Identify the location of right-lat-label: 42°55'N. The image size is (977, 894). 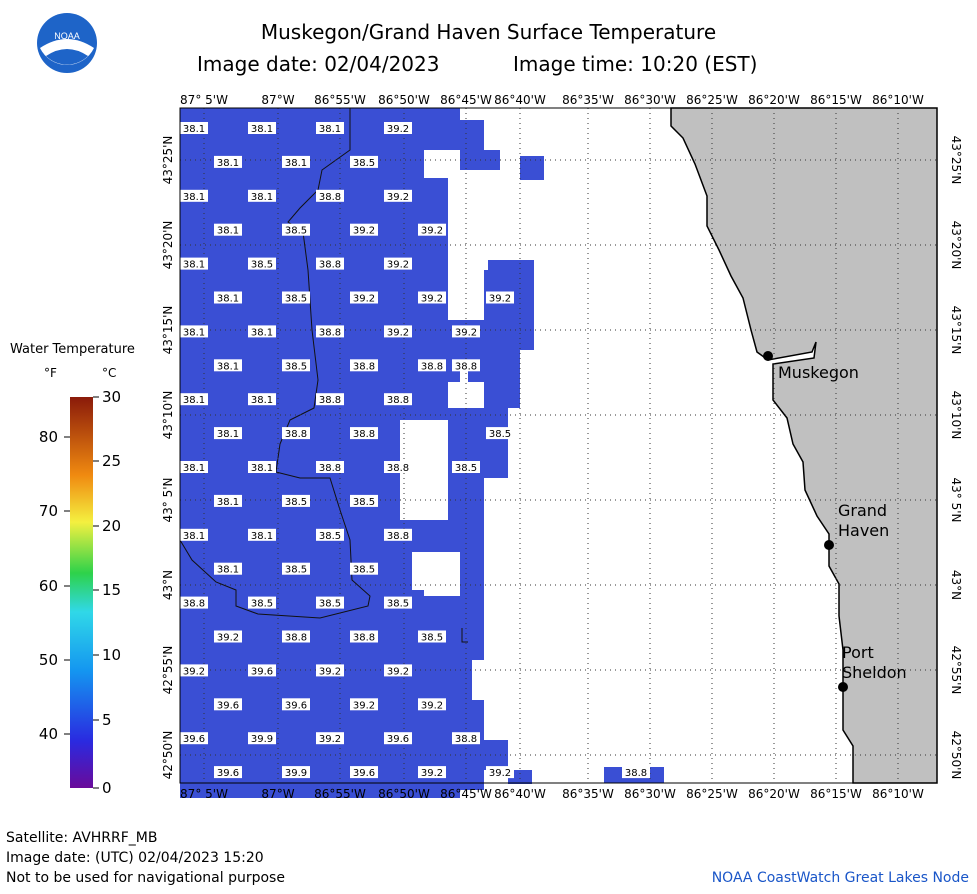
(956, 670).